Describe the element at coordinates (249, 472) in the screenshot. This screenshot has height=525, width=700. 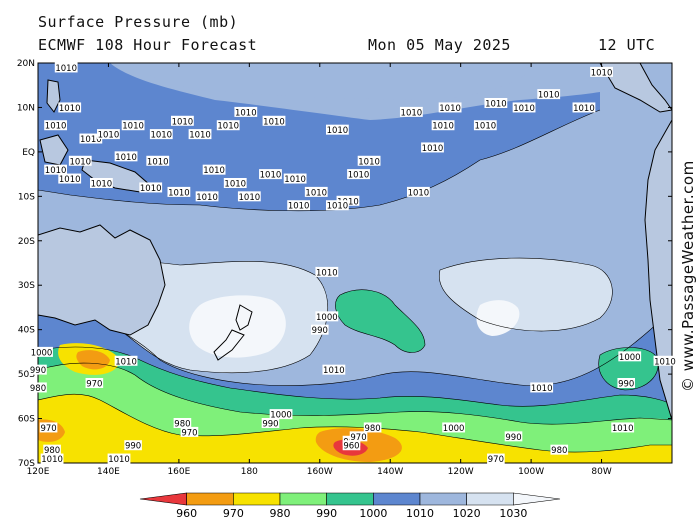
I see `lon-label: 180` at that location.